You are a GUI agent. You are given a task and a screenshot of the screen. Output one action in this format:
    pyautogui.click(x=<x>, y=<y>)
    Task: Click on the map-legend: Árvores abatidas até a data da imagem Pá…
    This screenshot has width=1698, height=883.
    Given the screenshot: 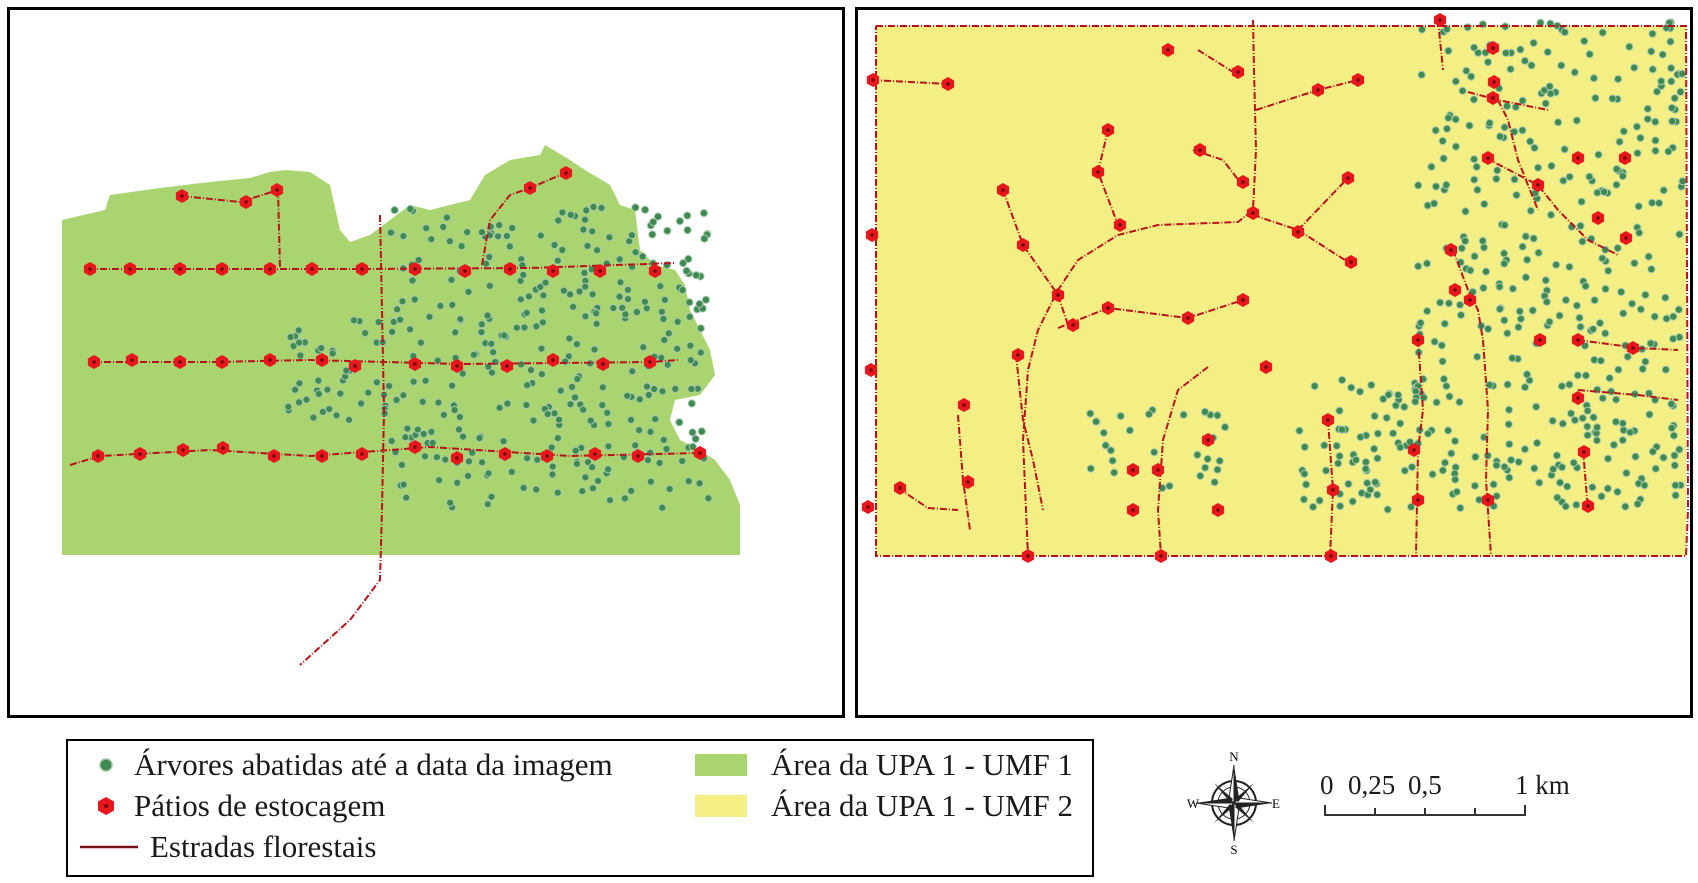 What is the action you would take?
    pyautogui.click(x=580, y=808)
    